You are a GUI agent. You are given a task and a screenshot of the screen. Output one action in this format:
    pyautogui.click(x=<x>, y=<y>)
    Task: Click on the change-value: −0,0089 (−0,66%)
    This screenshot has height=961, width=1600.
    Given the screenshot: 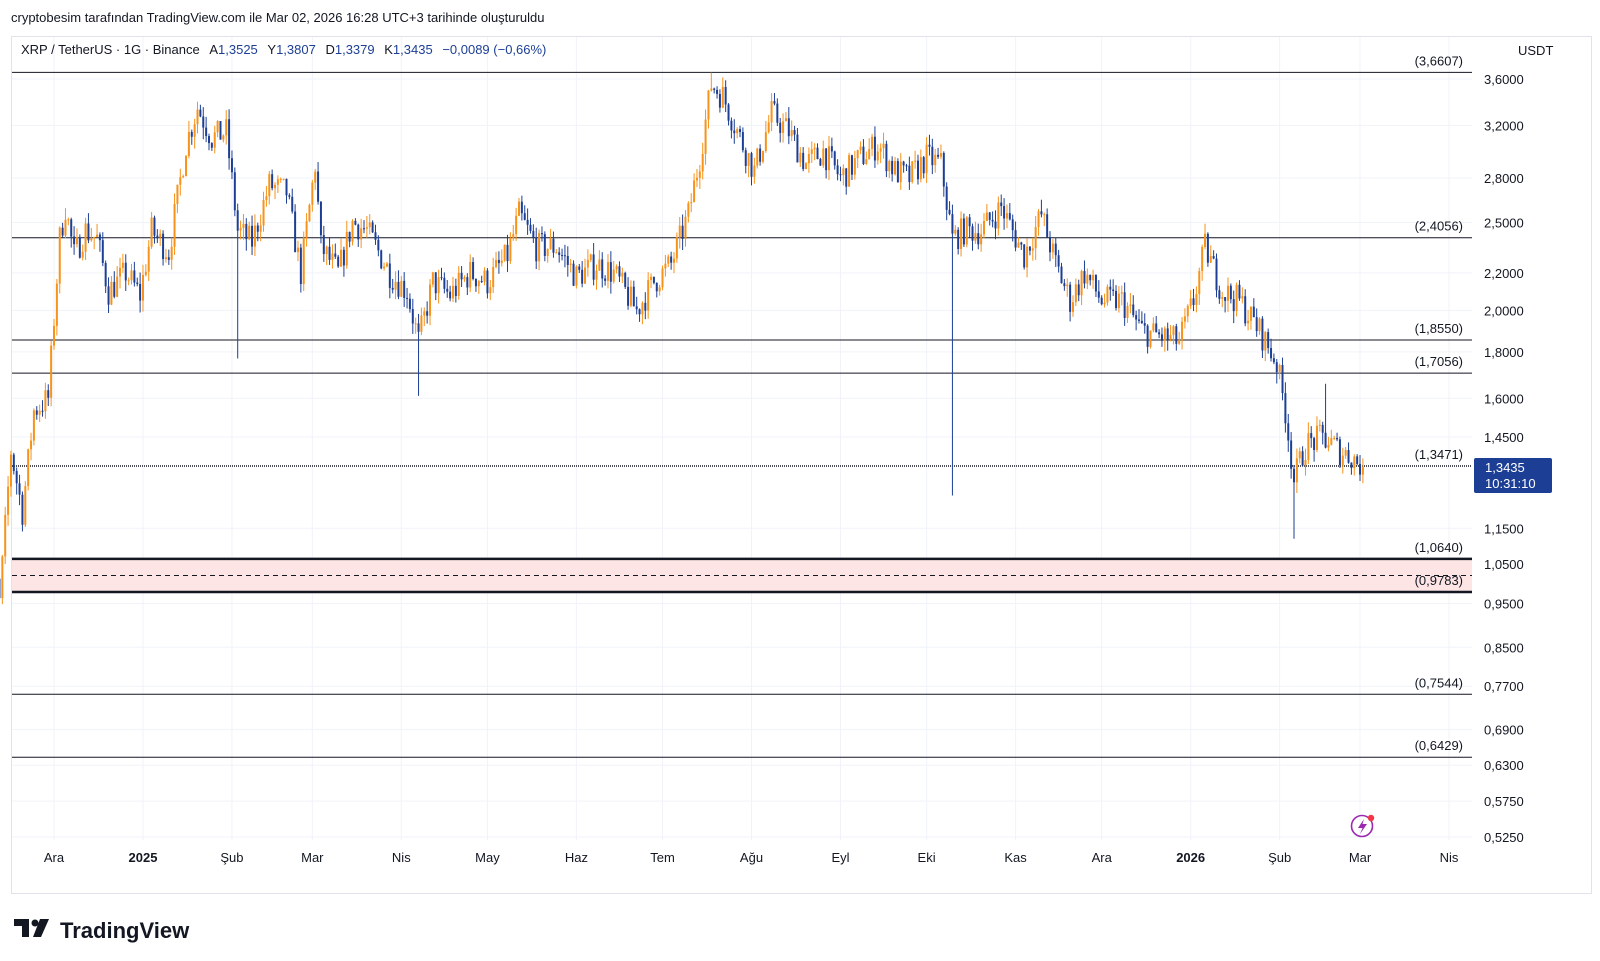 What is the action you would take?
    pyautogui.click(x=494, y=49)
    